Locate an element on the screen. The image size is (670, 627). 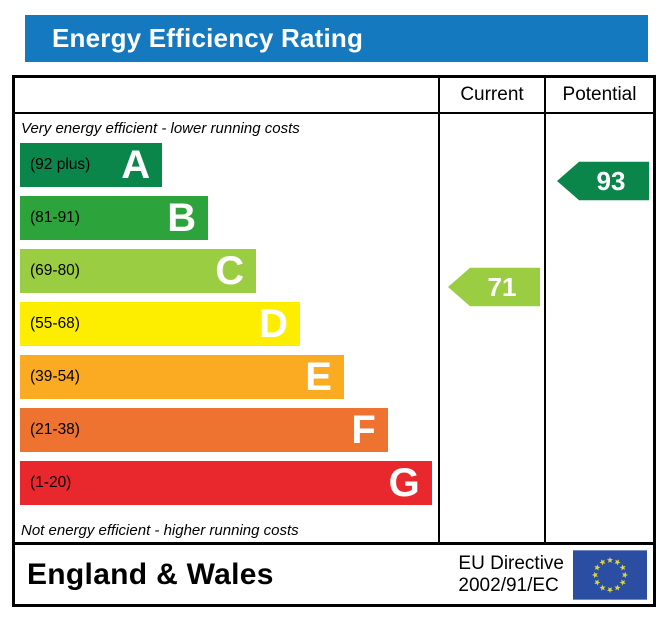
eu-directive-label: EU Directive 2002/91/EC is located at coordinates (511, 574).